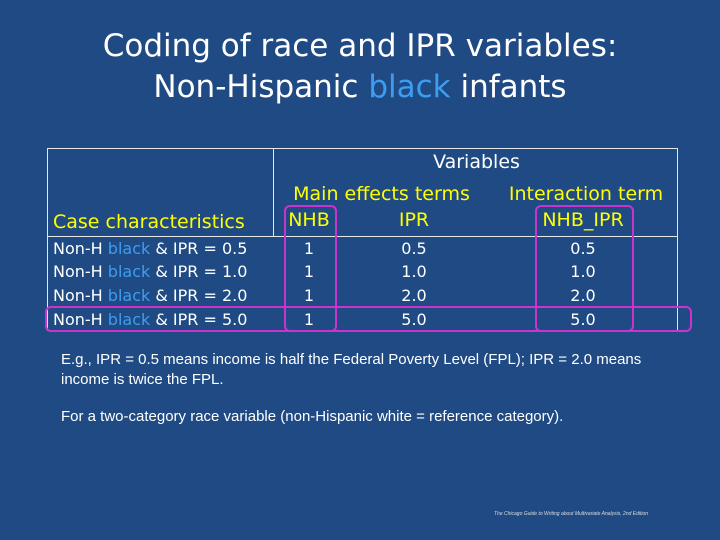 The width and height of the screenshot is (720, 540). I want to click on header-case-characteristics: Case characteristics, so click(149, 222).